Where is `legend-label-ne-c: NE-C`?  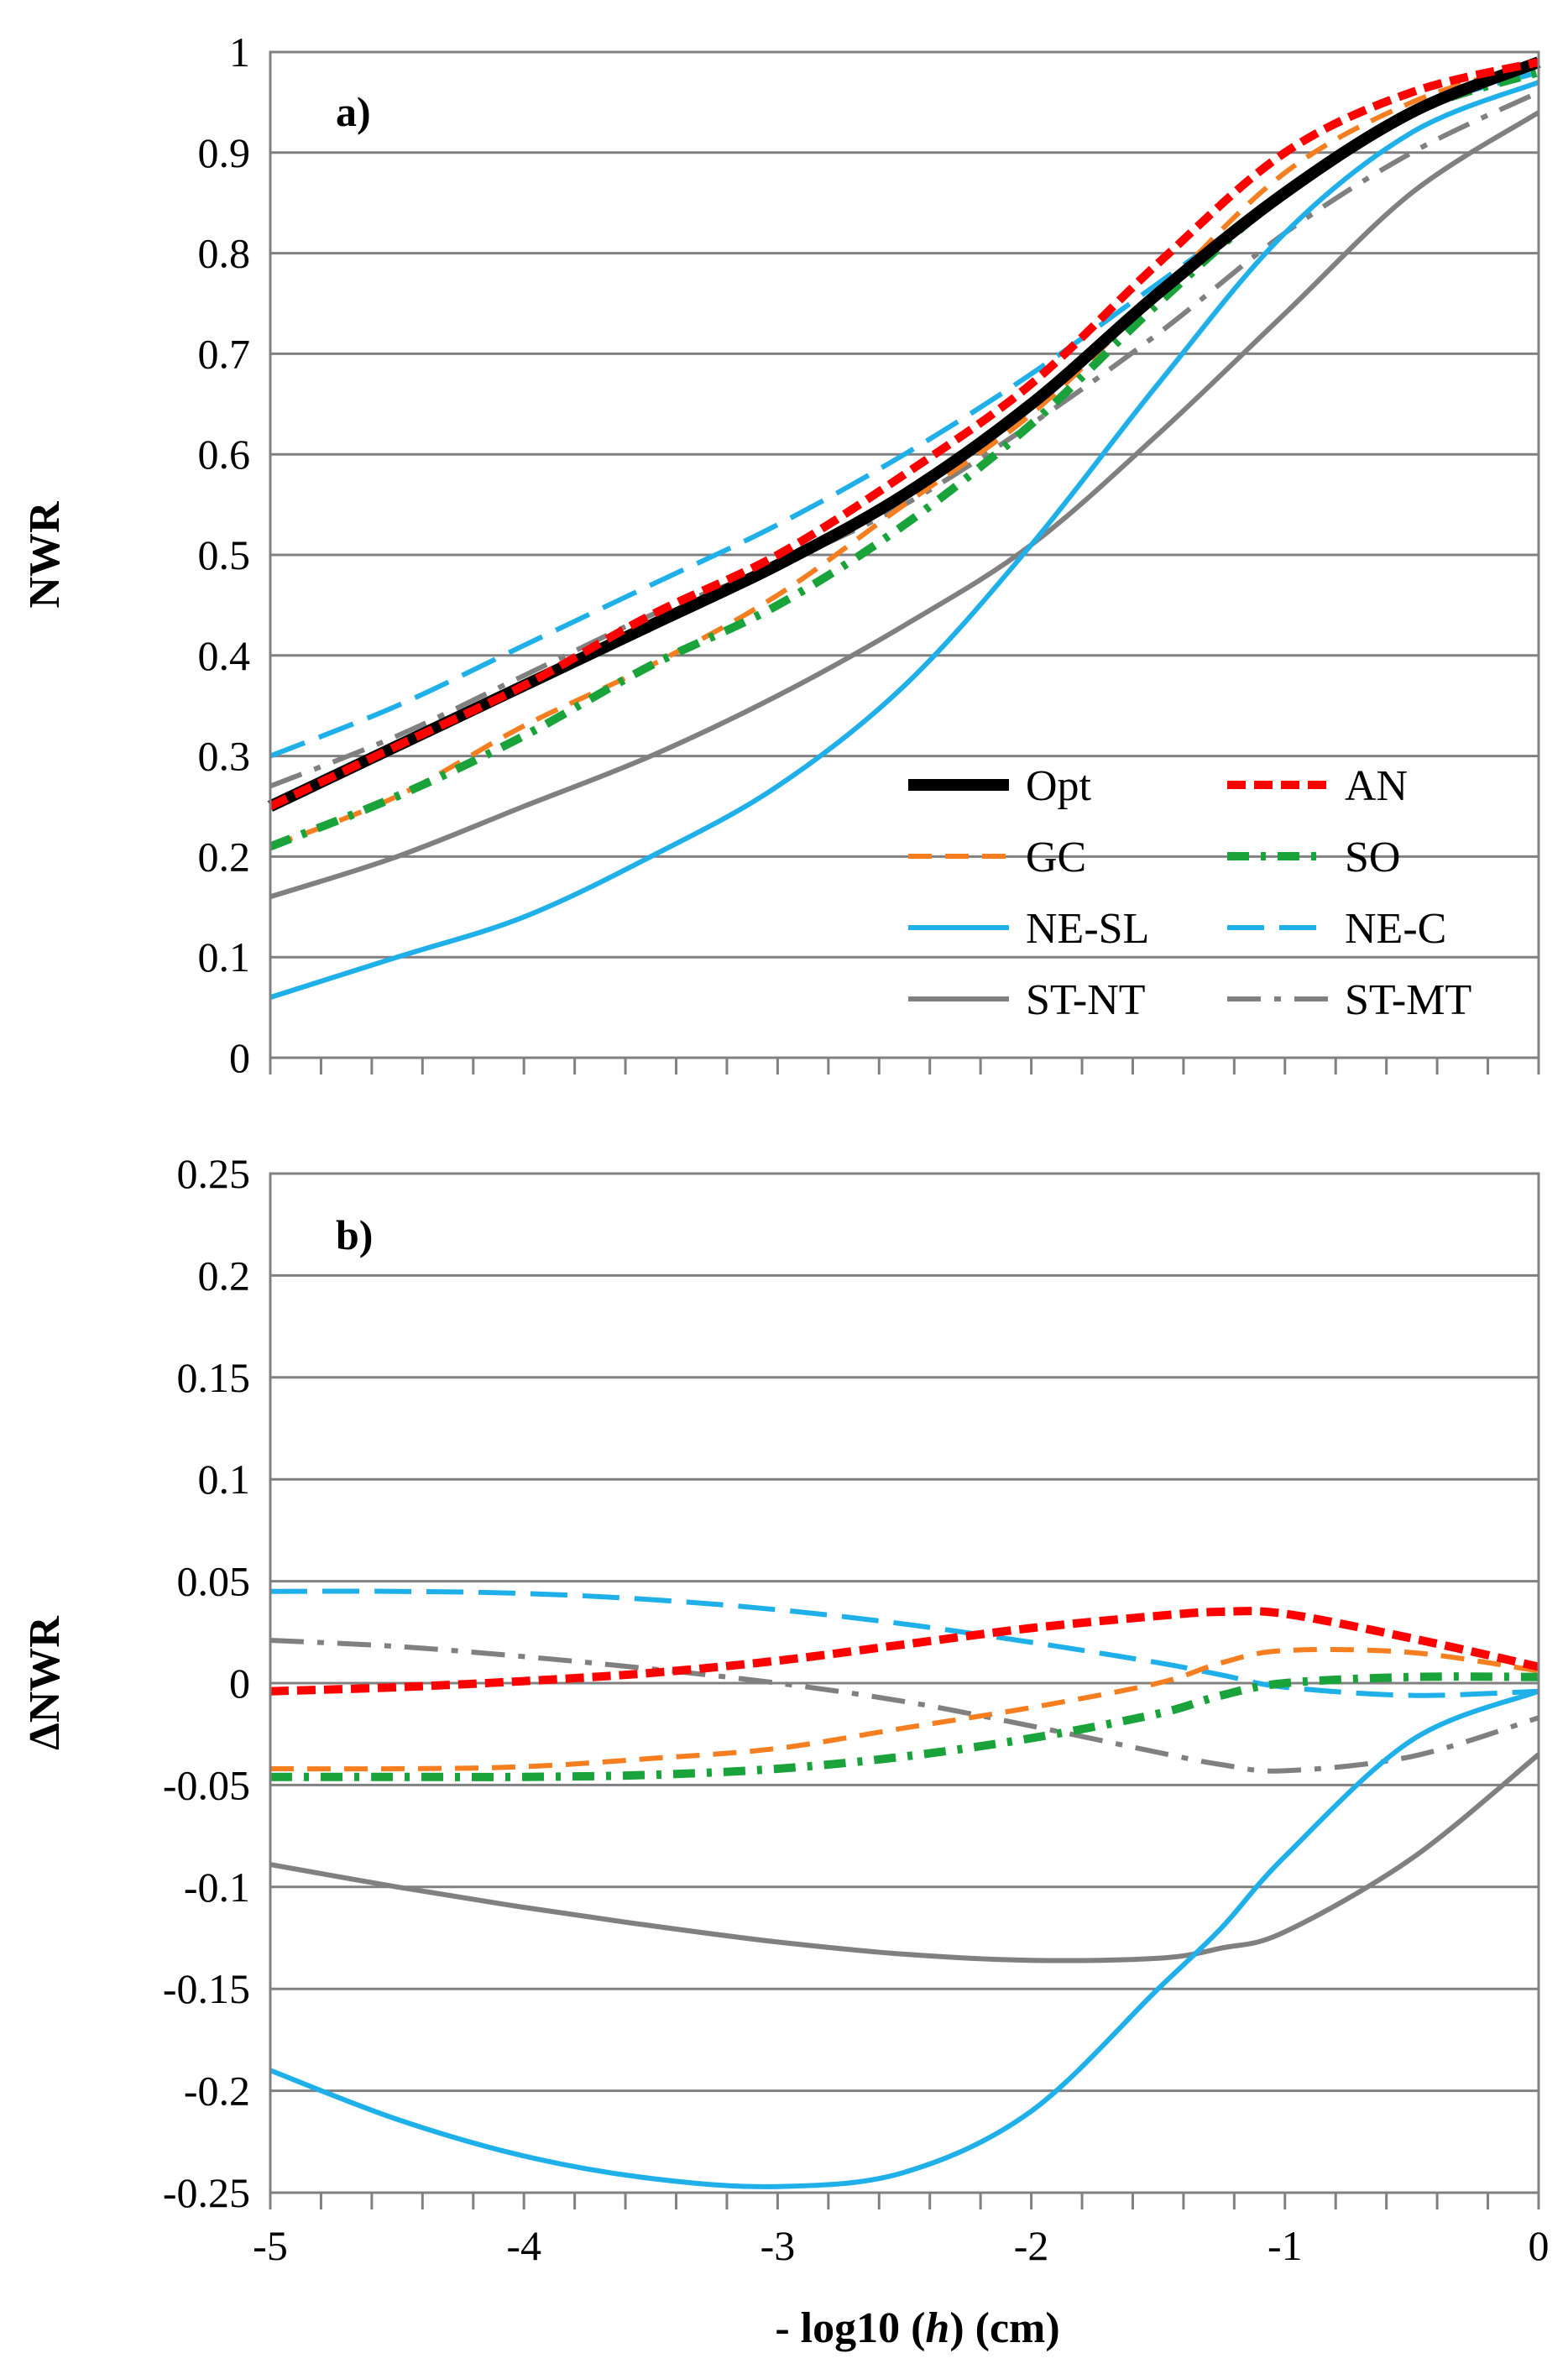 legend-label-ne-c: NE-C is located at coordinates (1395, 929).